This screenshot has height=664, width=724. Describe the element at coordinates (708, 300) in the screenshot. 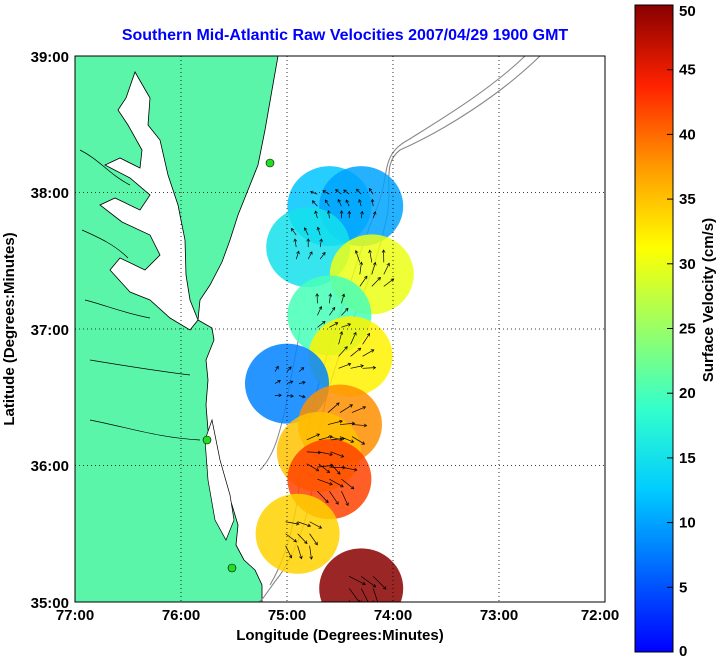

I see `colorbar-label: Surface Velocity (cm/s)` at that location.